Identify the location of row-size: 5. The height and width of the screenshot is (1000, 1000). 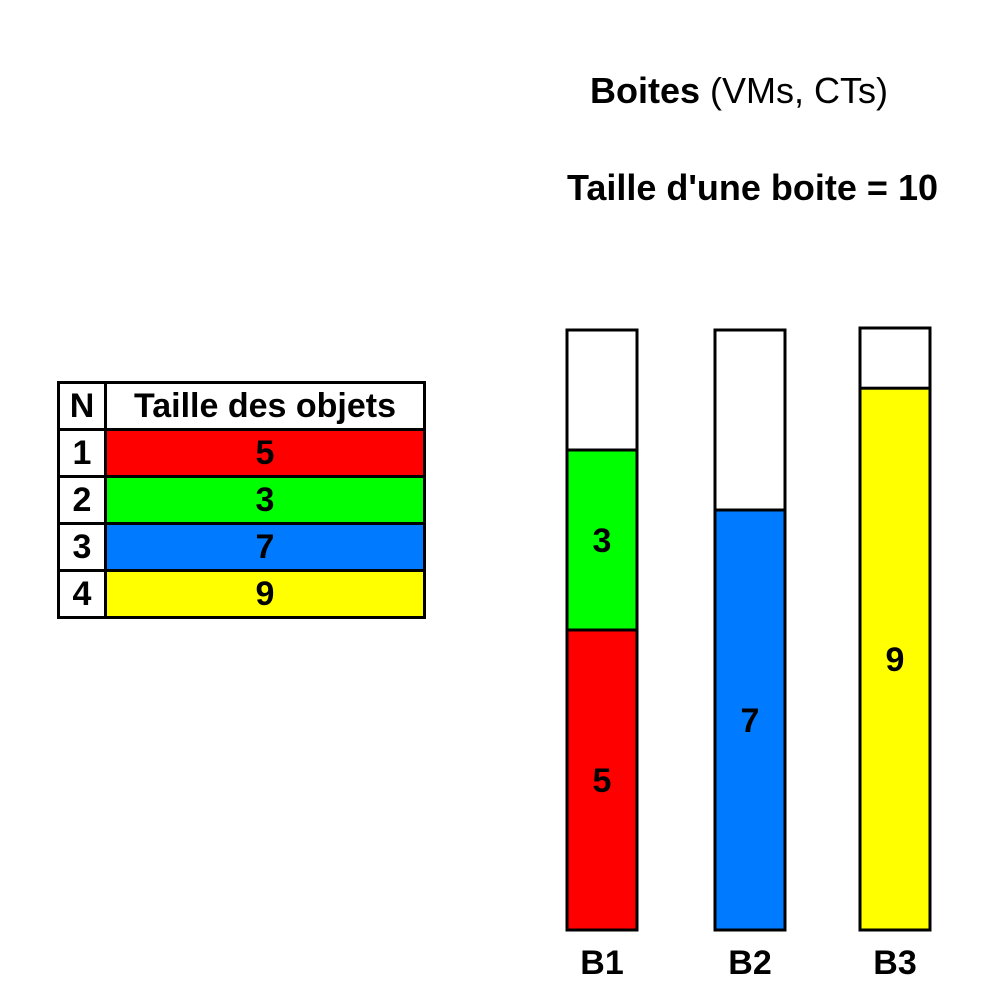
(265, 453).